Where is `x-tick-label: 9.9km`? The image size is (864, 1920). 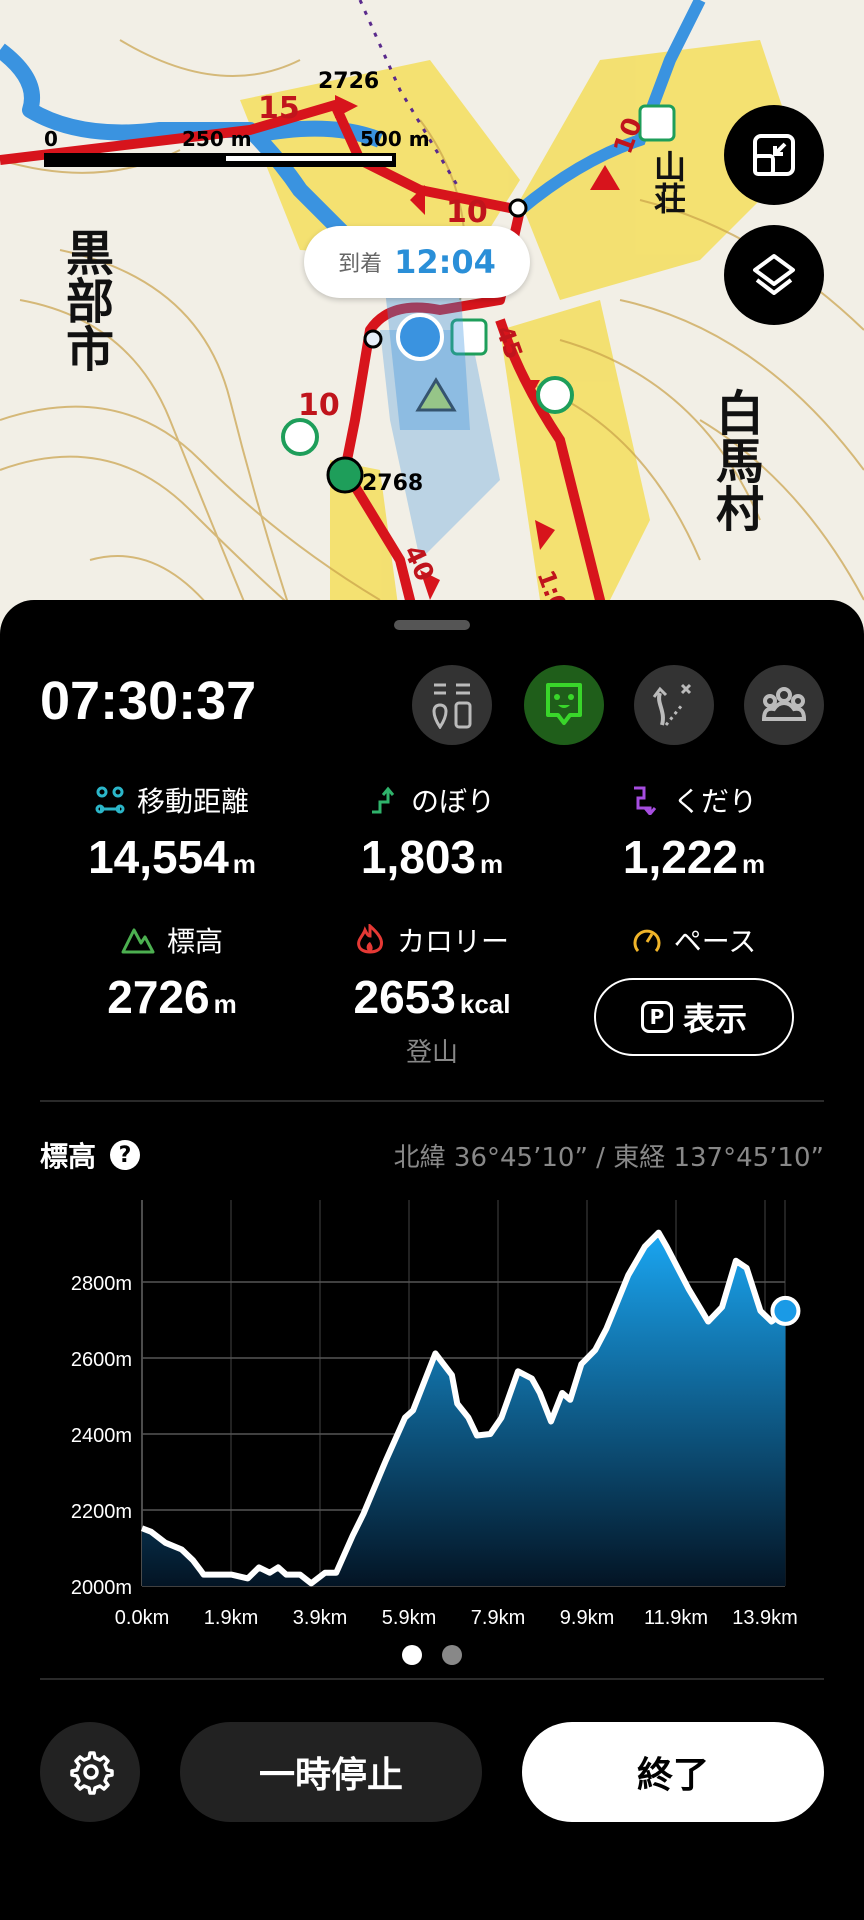 x-tick-label: 9.9km is located at coordinates (587, 1618).